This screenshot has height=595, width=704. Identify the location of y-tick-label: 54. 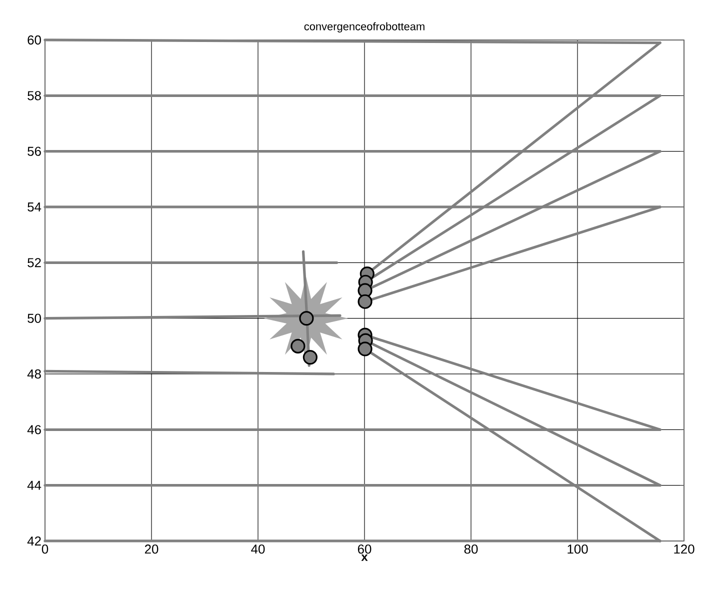
(35, 207).